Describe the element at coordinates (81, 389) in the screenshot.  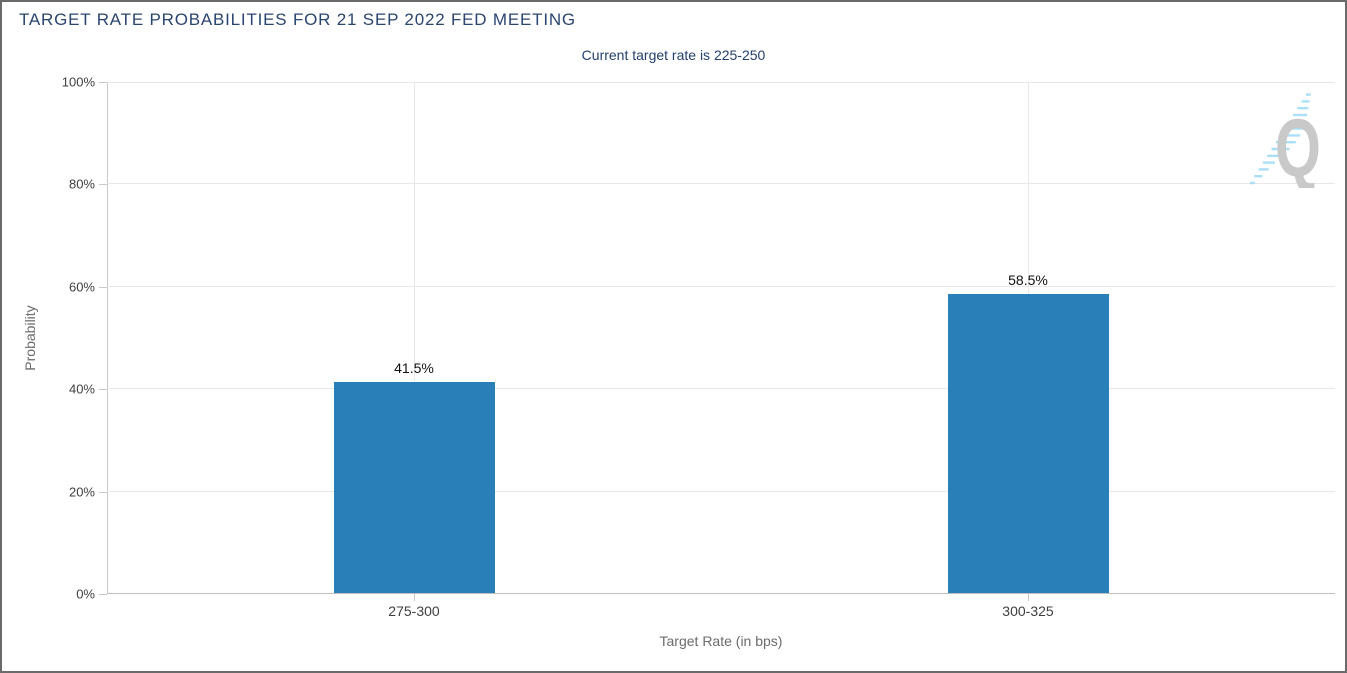
I see `y-tick-label: 40%` at that location.